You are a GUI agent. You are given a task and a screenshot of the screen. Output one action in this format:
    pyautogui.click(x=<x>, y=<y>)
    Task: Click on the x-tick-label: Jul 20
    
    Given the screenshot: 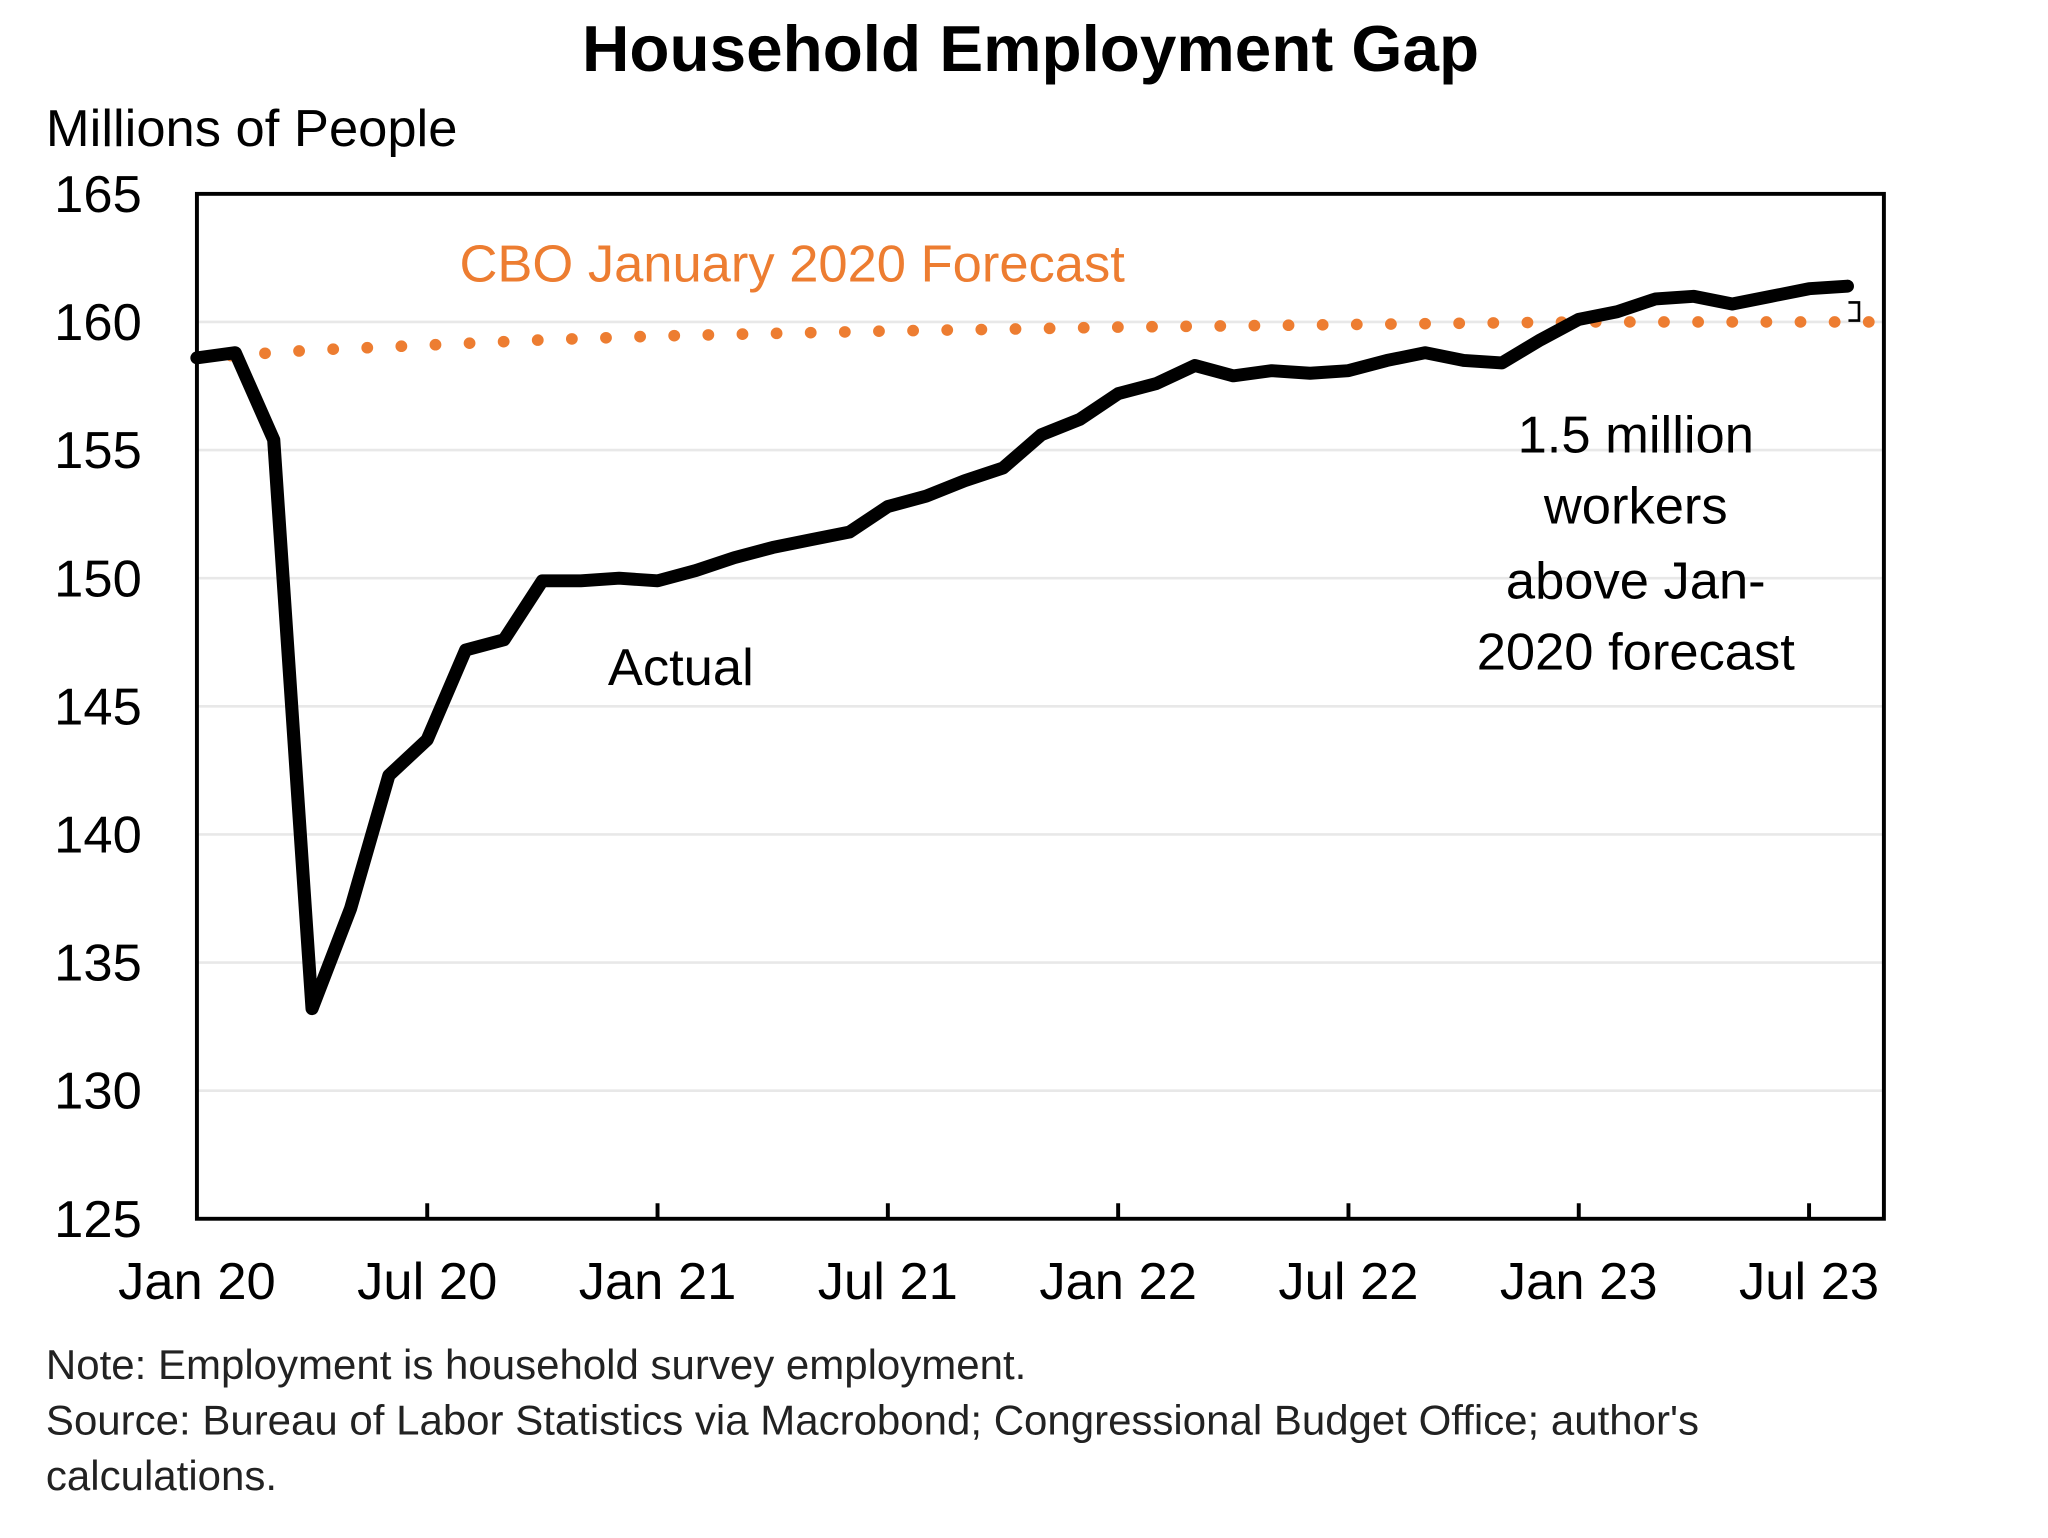 What is the action you would take?
    pyautogui.click(x=427, y=1282)
    